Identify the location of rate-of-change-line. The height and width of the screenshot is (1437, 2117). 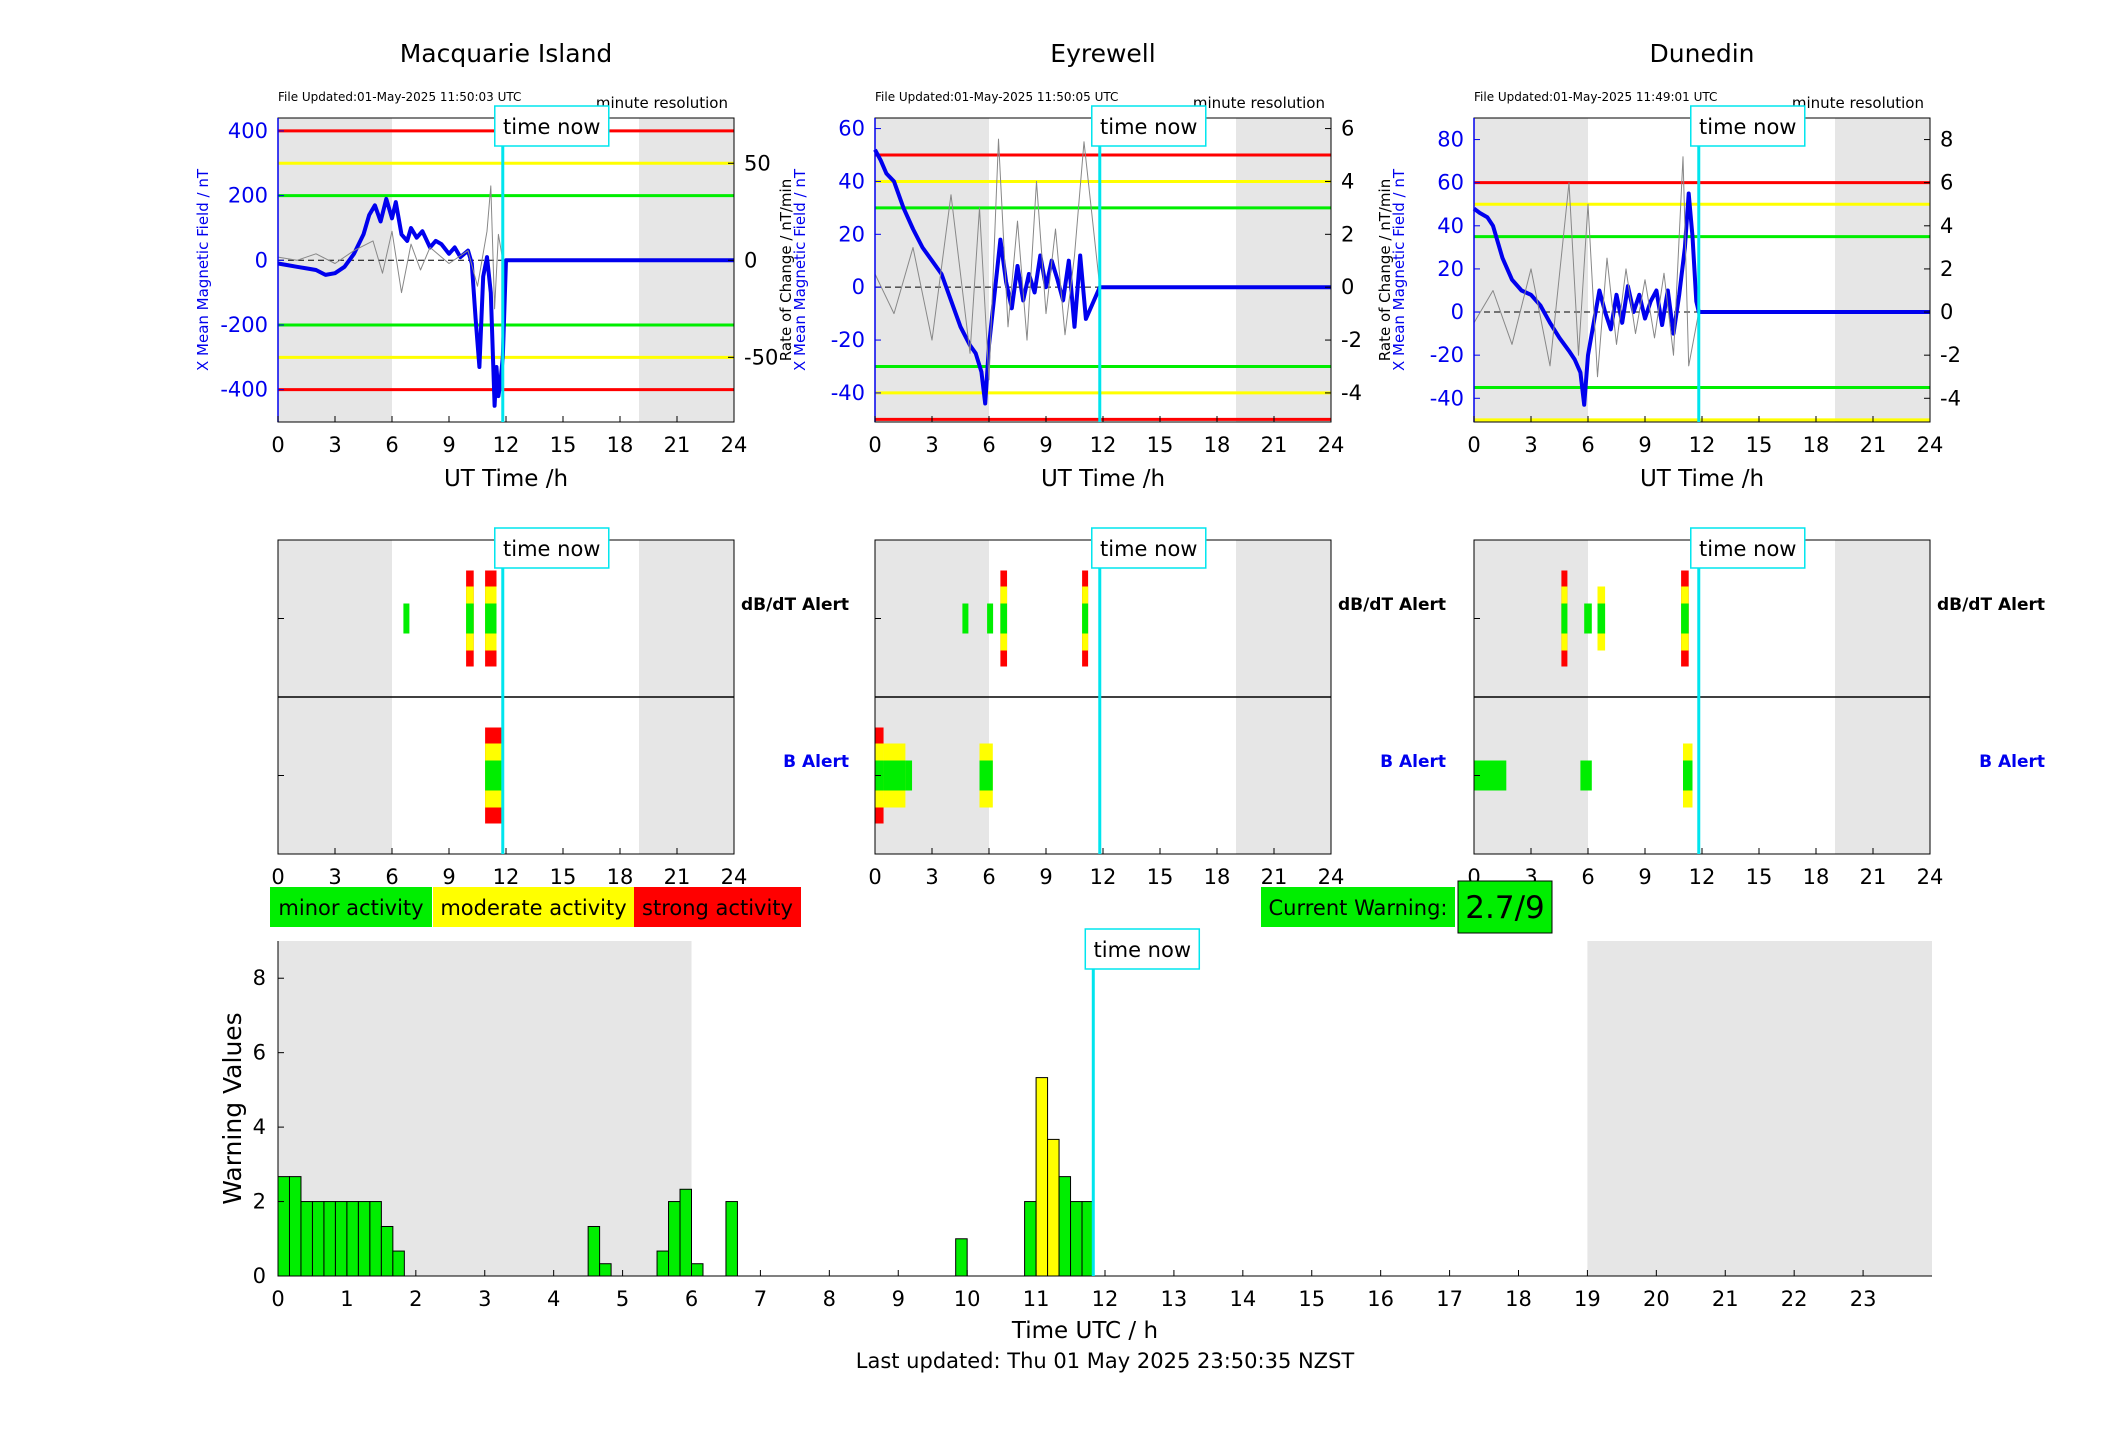
(987, 259).